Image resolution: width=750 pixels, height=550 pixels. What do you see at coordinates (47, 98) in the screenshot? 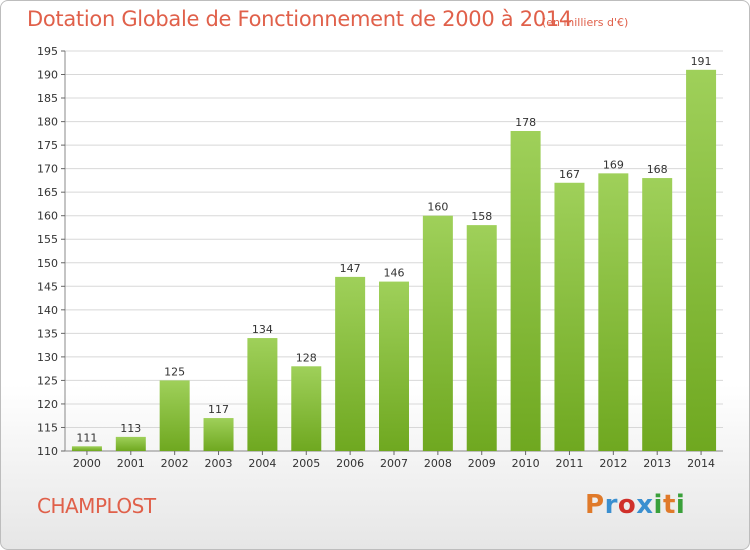
I see `y-tick-label: 185` at bounding box center [47, 98].